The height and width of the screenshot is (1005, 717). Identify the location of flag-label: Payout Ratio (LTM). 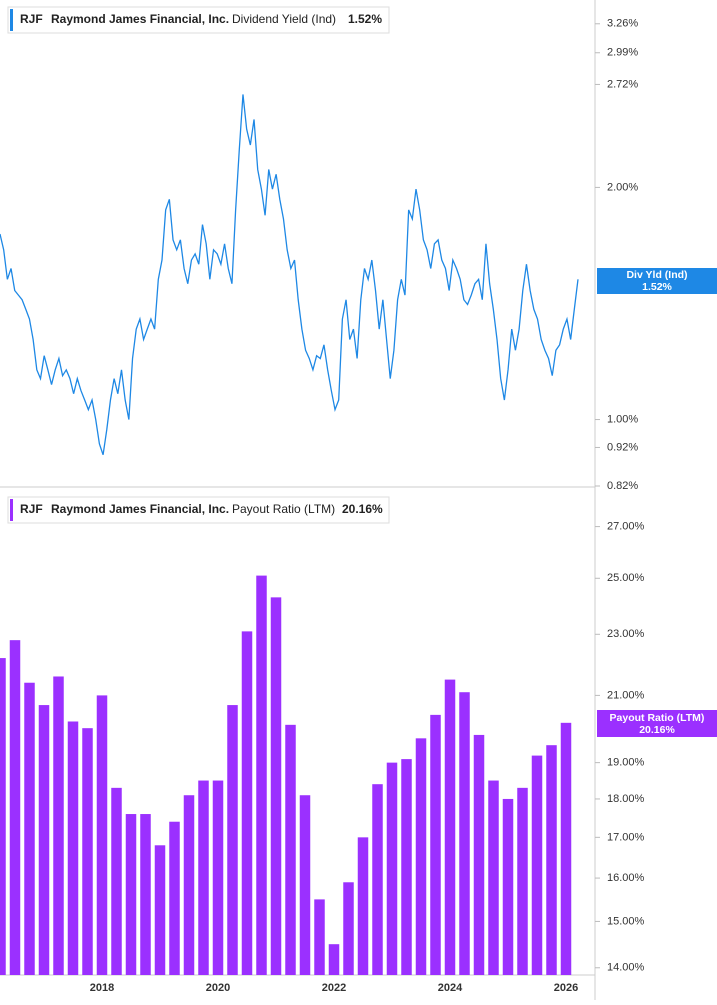
(657, 718).